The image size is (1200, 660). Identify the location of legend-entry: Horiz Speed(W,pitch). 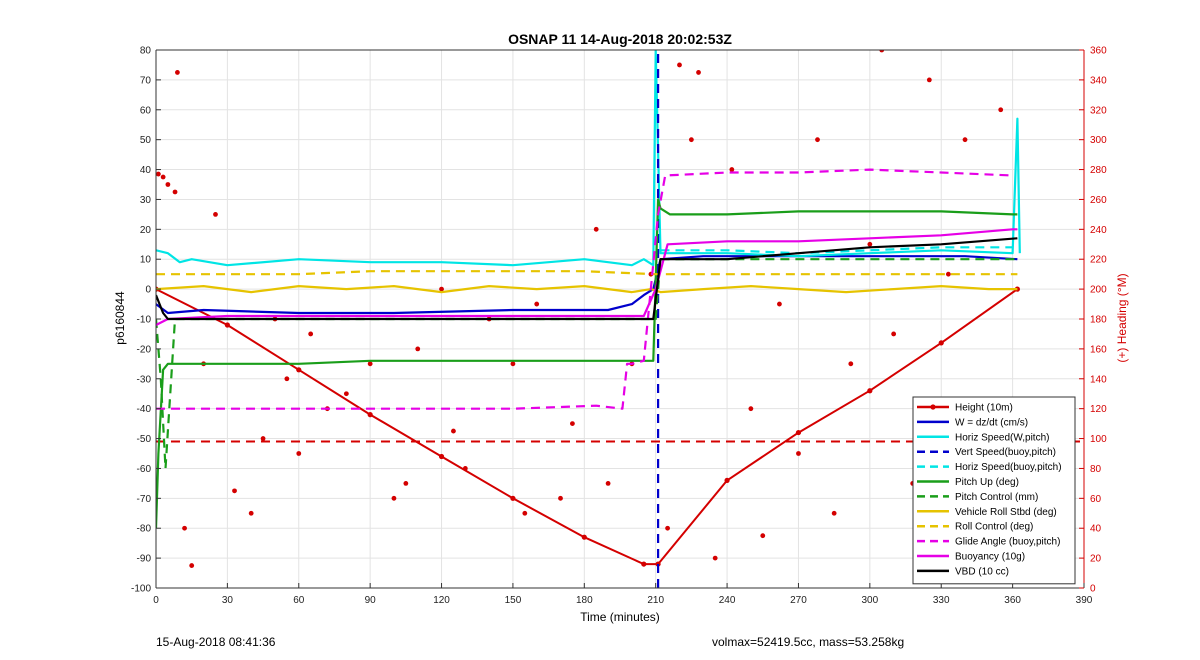
(1002, 437).